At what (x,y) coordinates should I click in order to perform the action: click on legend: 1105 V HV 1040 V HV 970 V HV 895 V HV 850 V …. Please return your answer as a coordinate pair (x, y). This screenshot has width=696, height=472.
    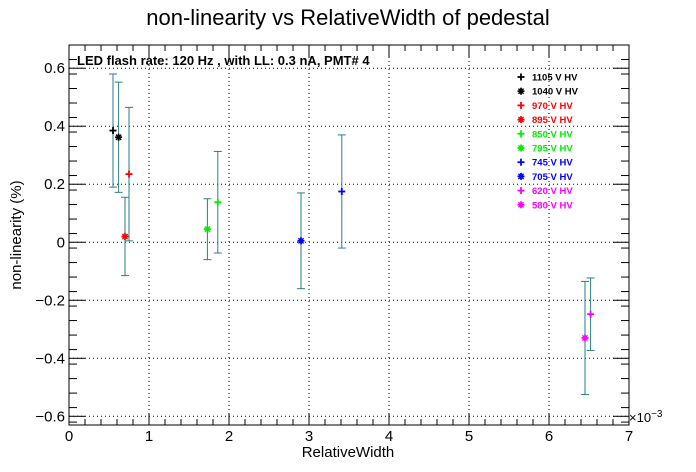
    Looking at the image, I should click on (548, 142).